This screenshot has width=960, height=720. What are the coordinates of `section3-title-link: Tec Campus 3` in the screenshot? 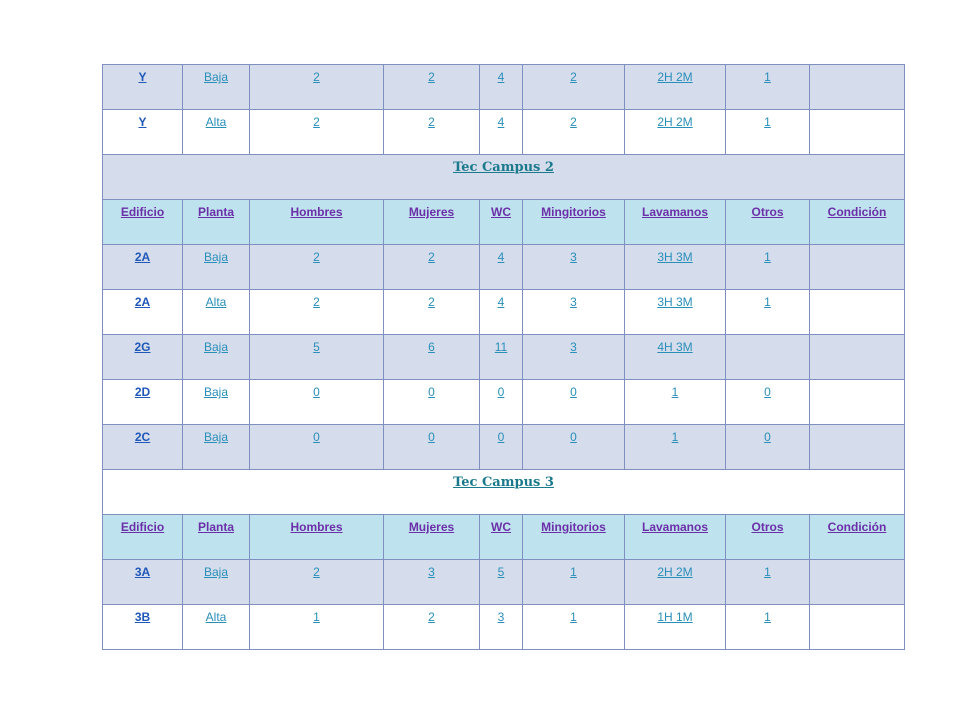 It's located at (503, 482).